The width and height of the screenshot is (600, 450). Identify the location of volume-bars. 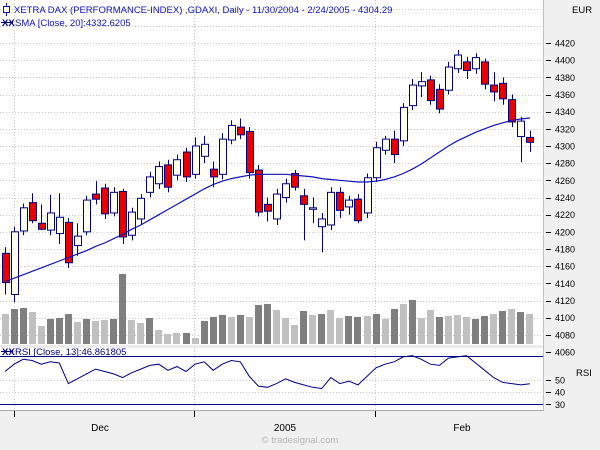
(267, 309).